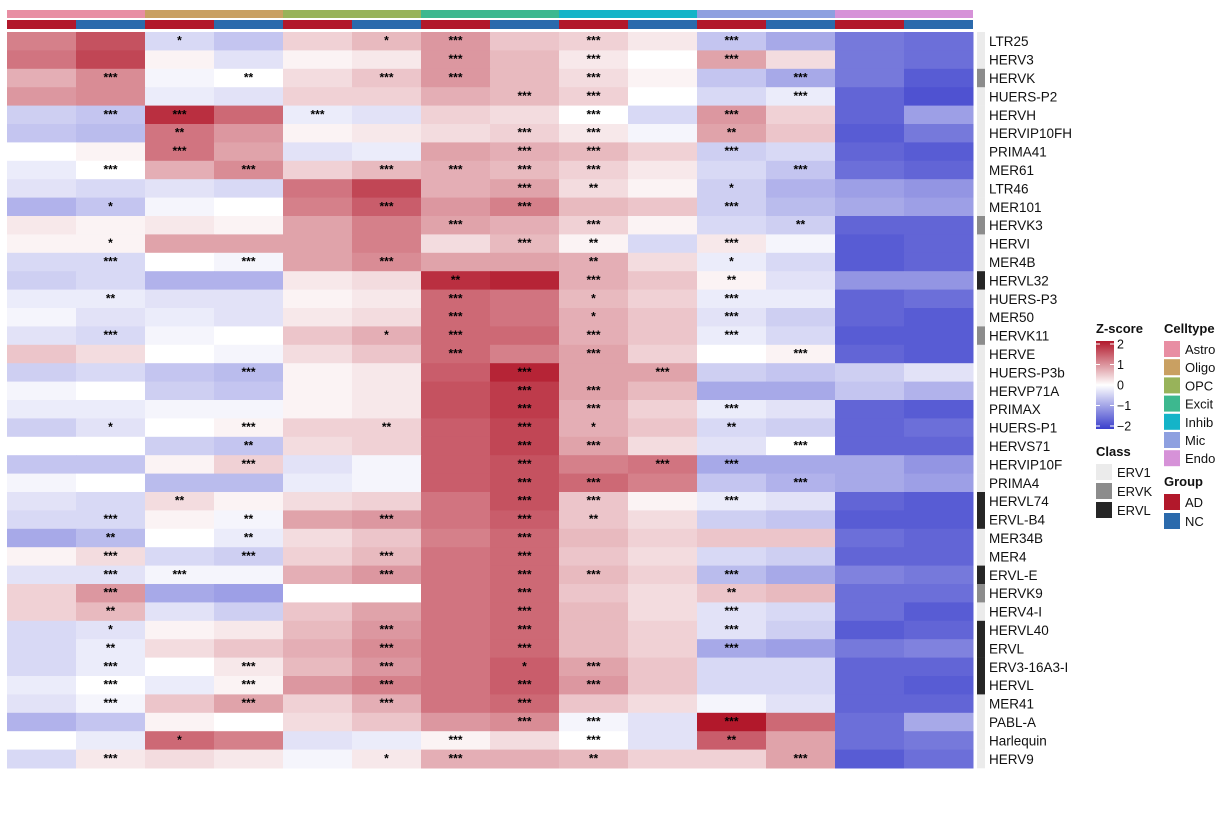  I want to click on significance-mark: **, so click(594, 519).